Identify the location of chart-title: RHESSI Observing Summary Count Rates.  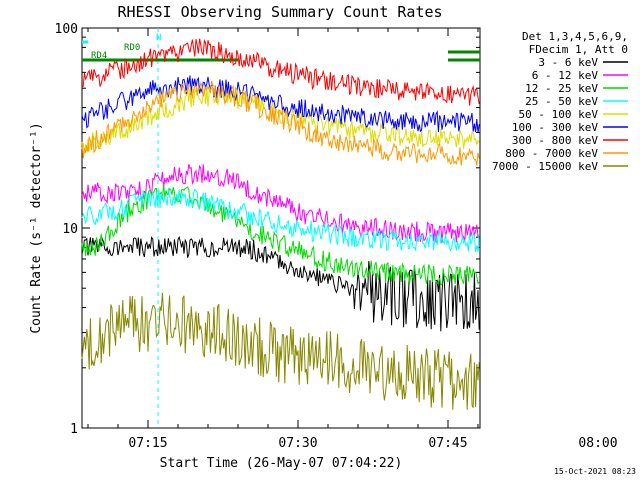
(279, 12).